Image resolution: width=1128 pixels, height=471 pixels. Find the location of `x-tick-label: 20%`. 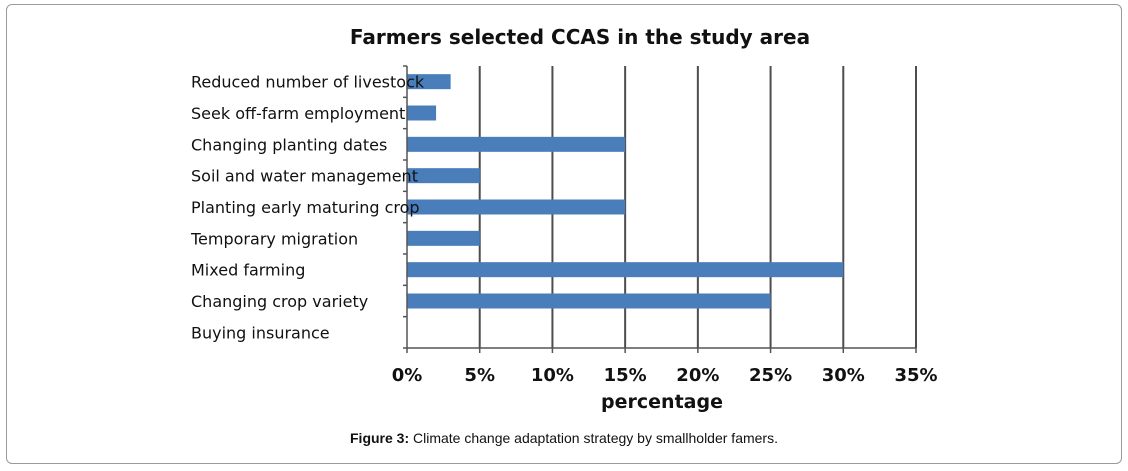

x-tick-label: 20% is located at coordinates (697, 375).